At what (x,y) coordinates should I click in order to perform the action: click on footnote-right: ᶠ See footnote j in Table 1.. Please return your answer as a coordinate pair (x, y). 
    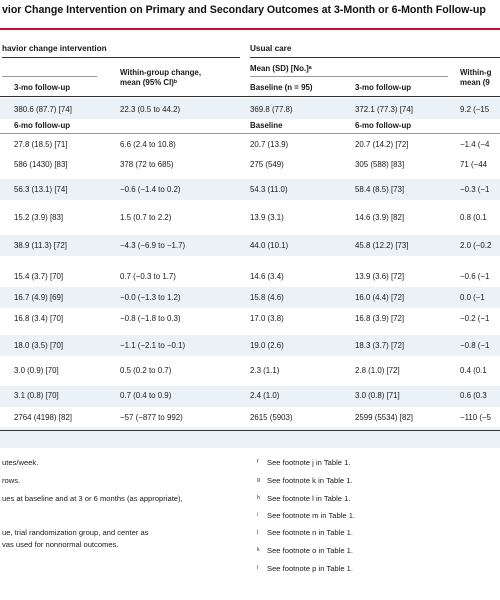
    Looking at the image, I should click on (303, 463).